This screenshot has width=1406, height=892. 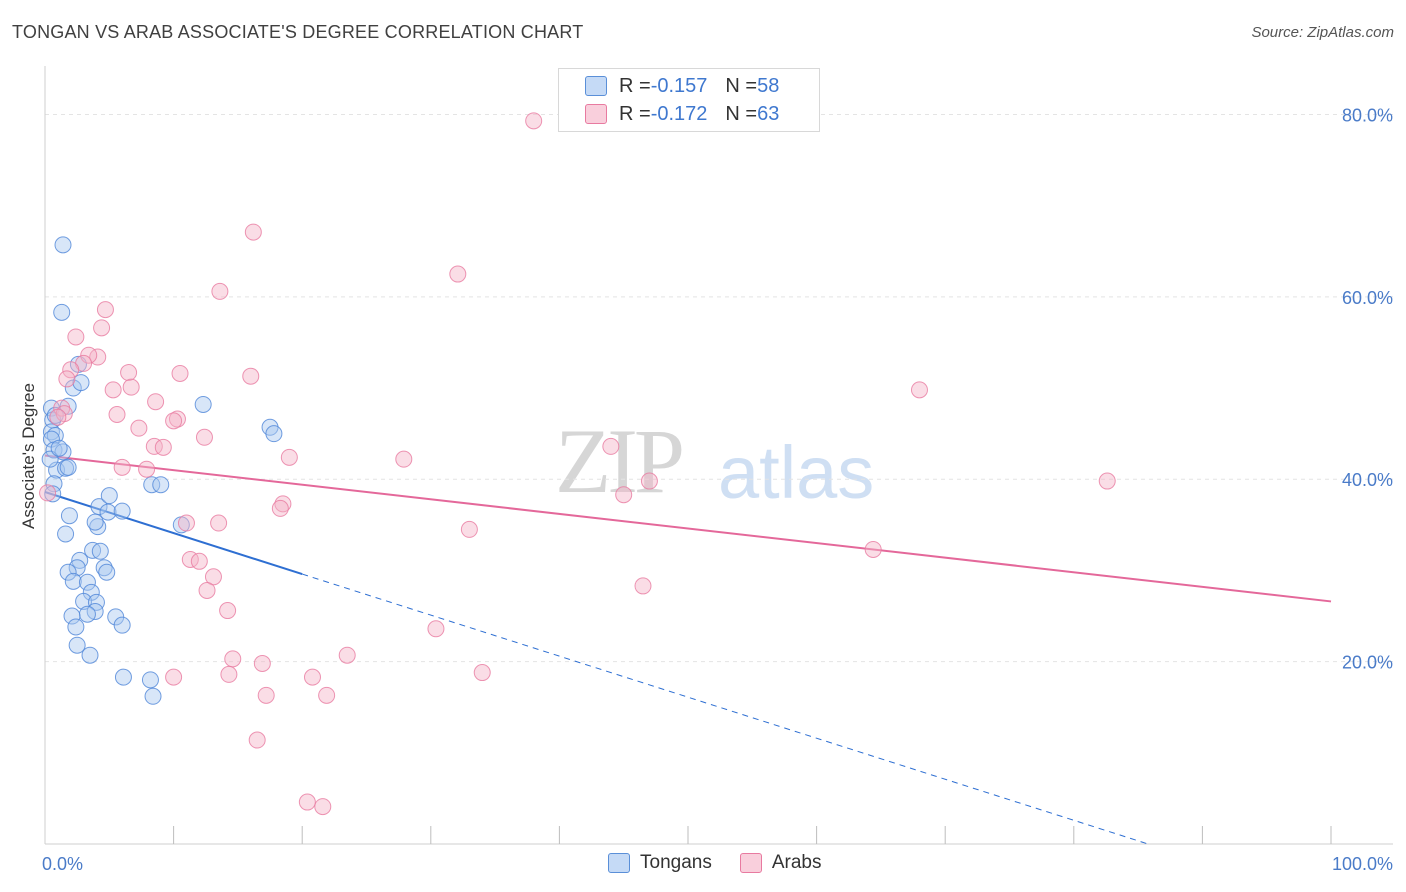 I want to click on legend-item-tongans: Tongans, so click(x=660, y=863).